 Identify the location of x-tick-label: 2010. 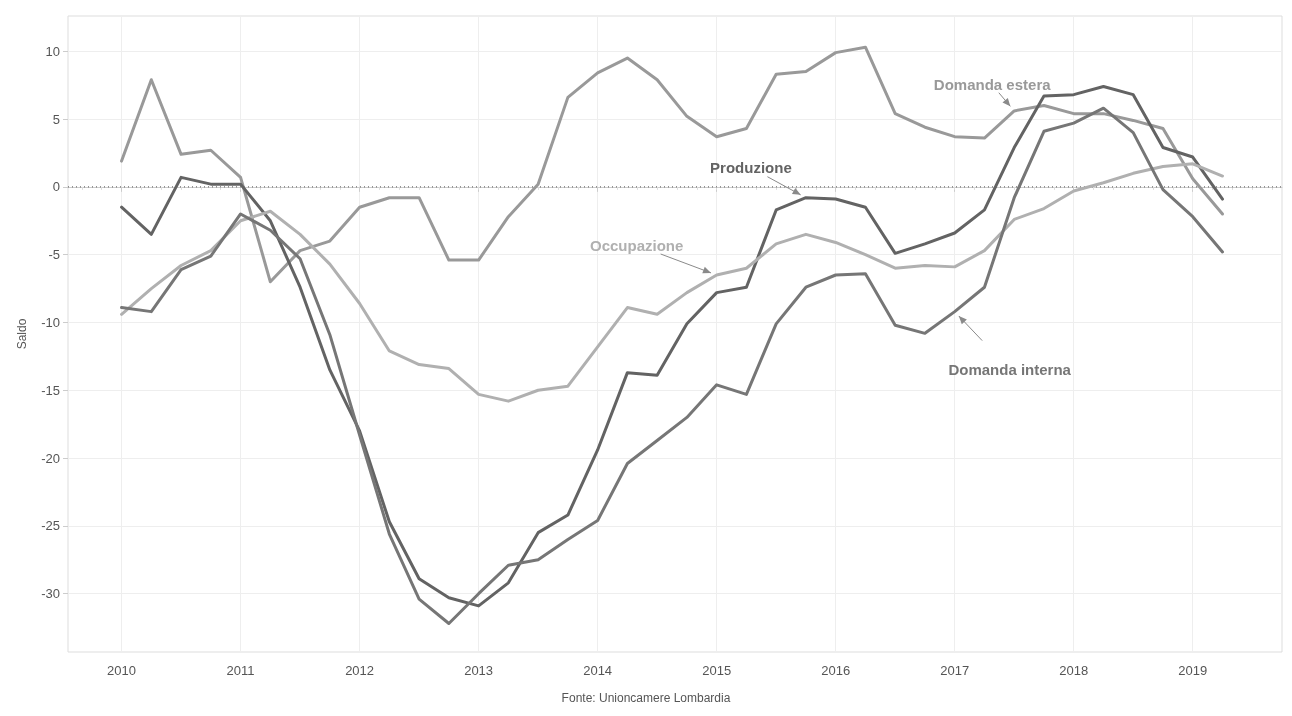
(122, 670).